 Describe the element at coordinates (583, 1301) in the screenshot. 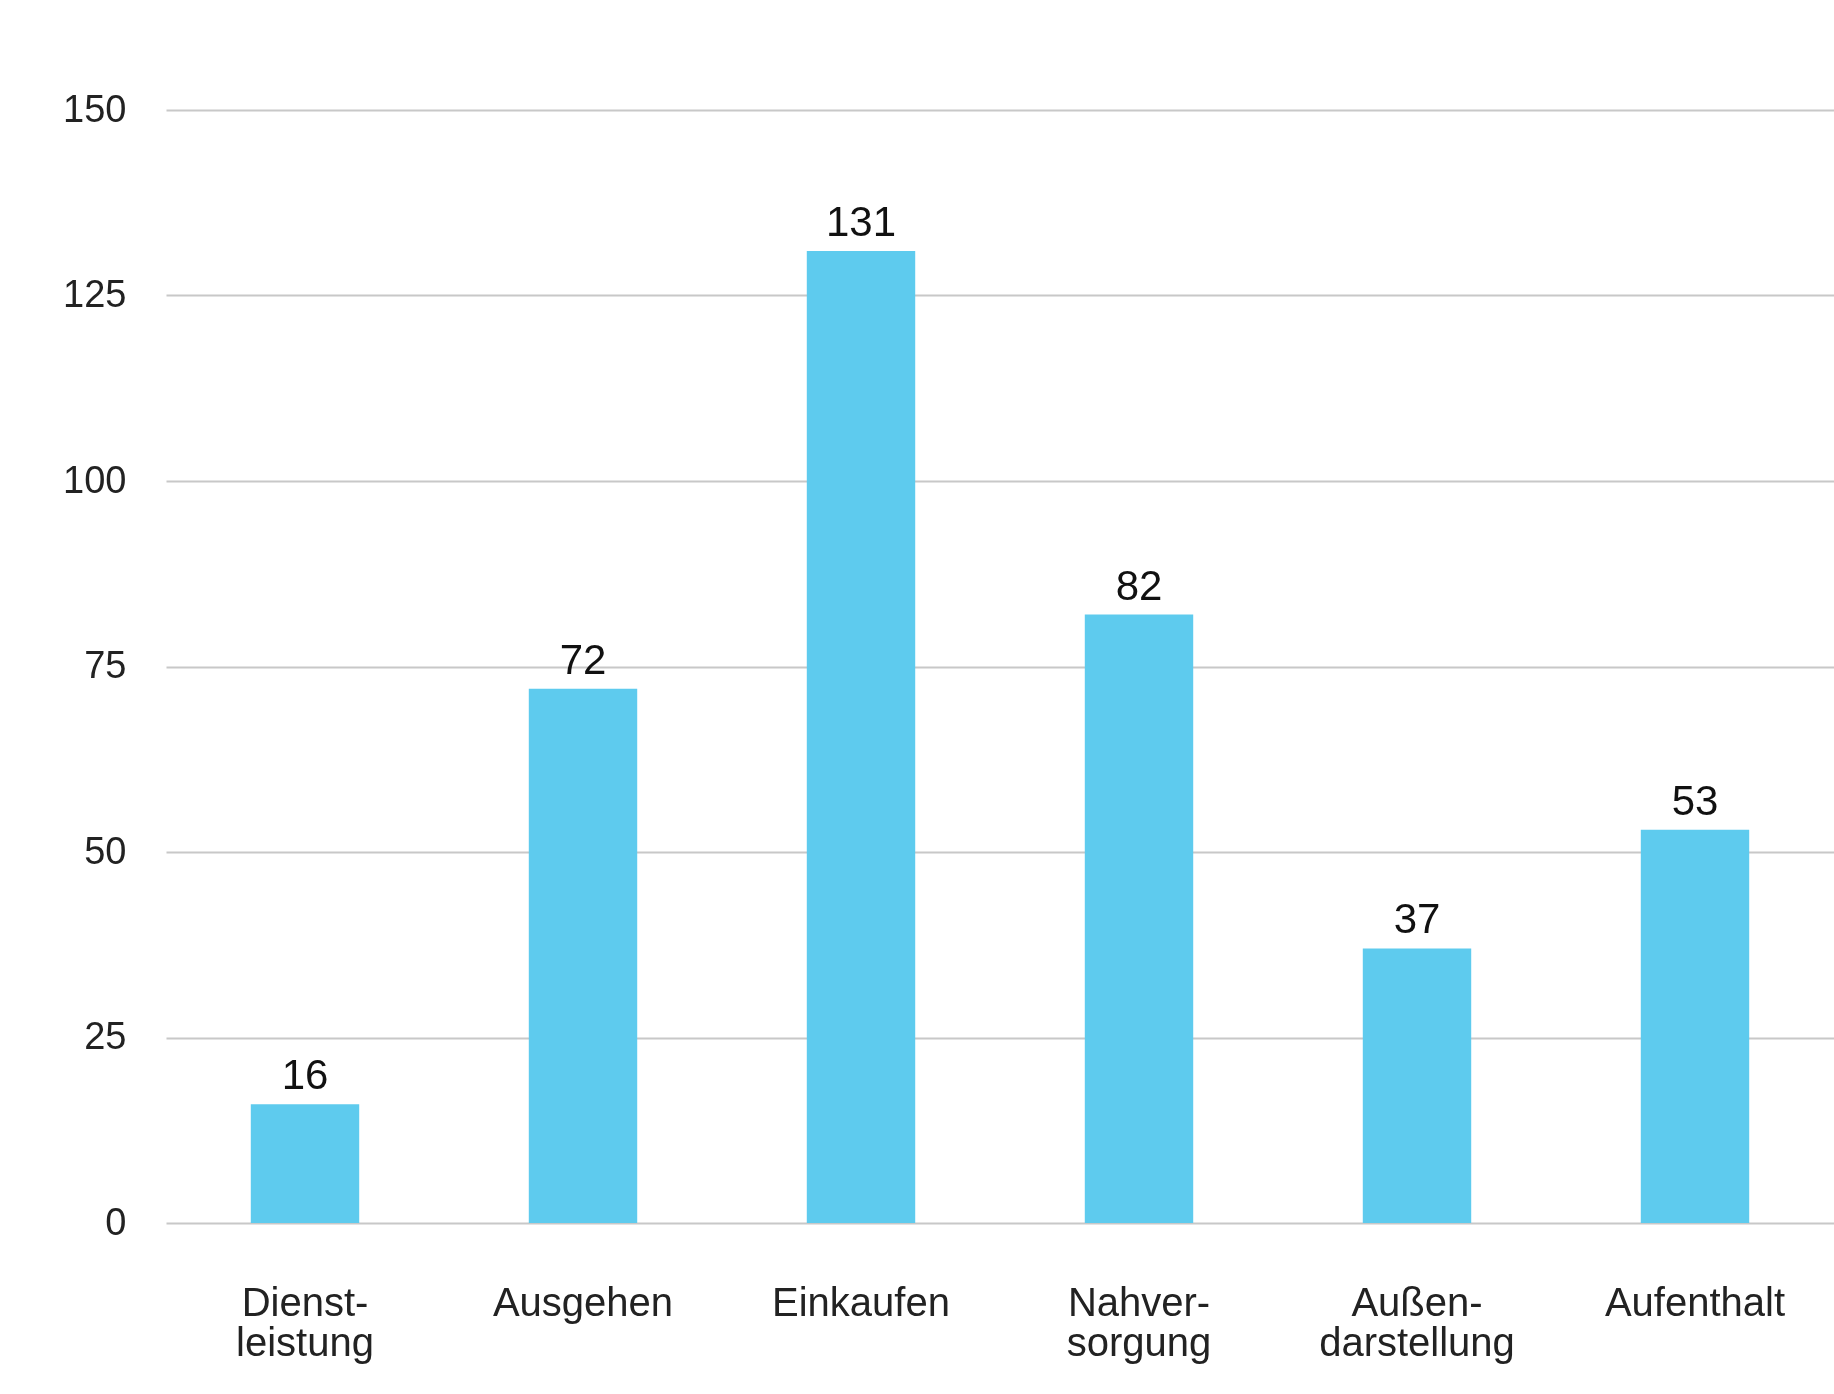

I see `x-tick-label: Ausgehen` at that location.